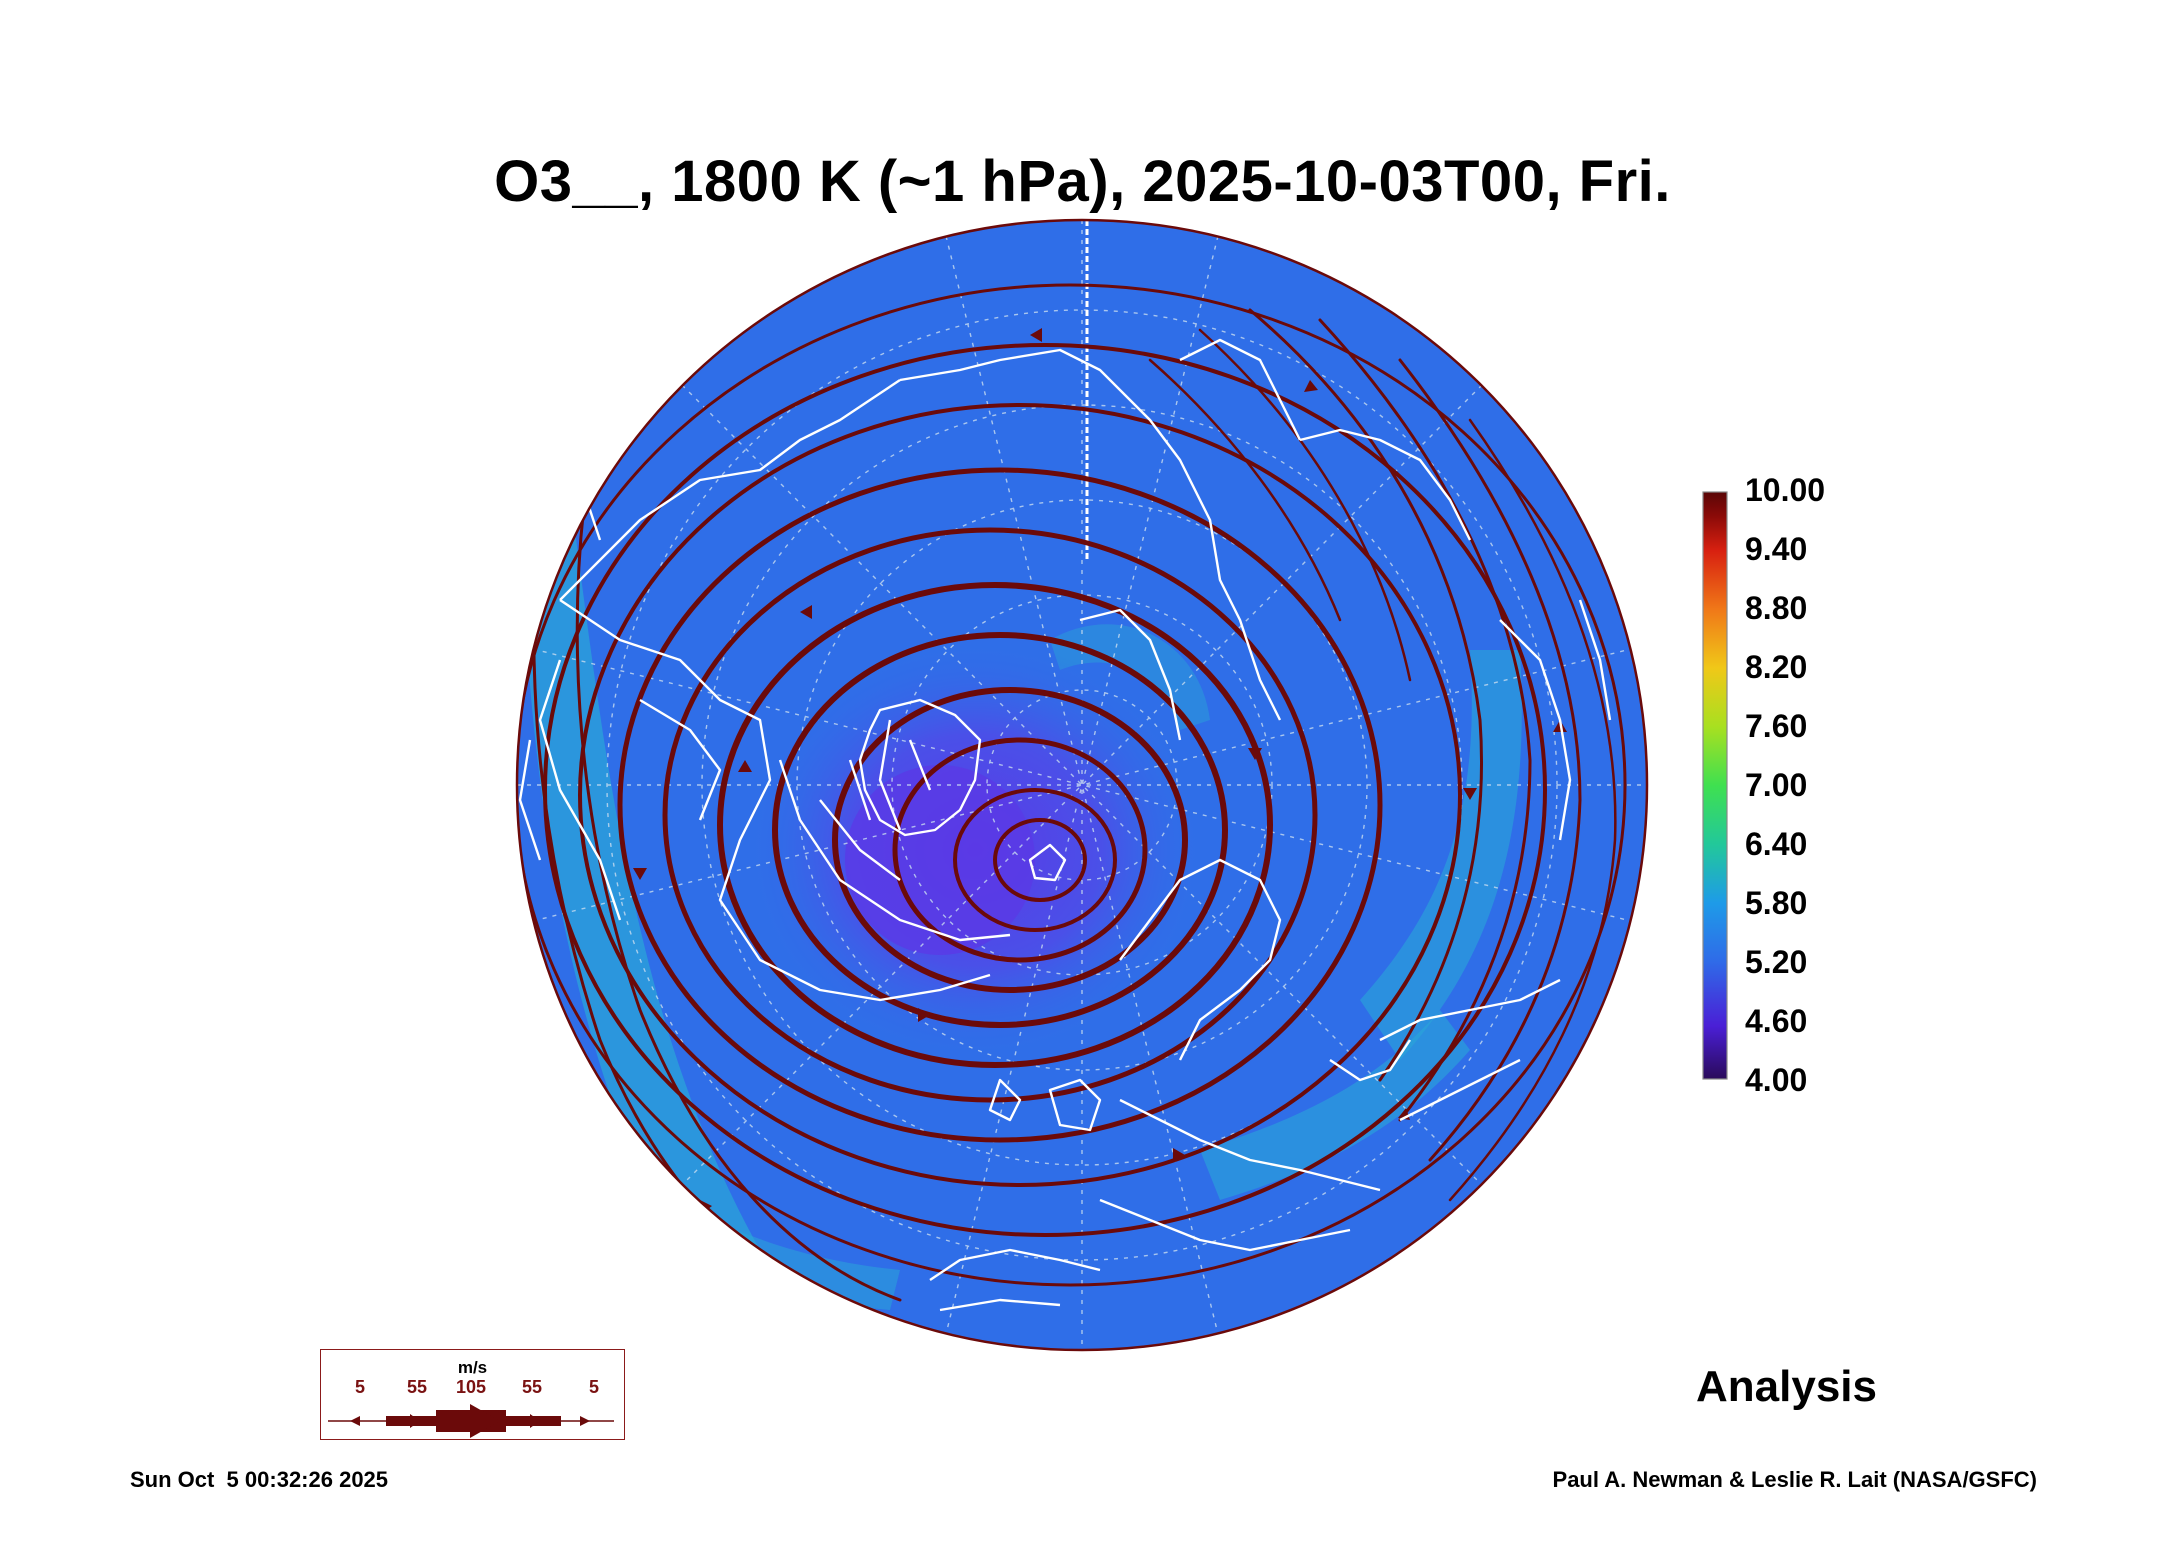 The width and height of the screenshot is (2165, 1561). What do you see at coordinates (472, 1367) in the screenshot?
I see `wind-key-unit: m/s` at bounding box center [472, 1367].